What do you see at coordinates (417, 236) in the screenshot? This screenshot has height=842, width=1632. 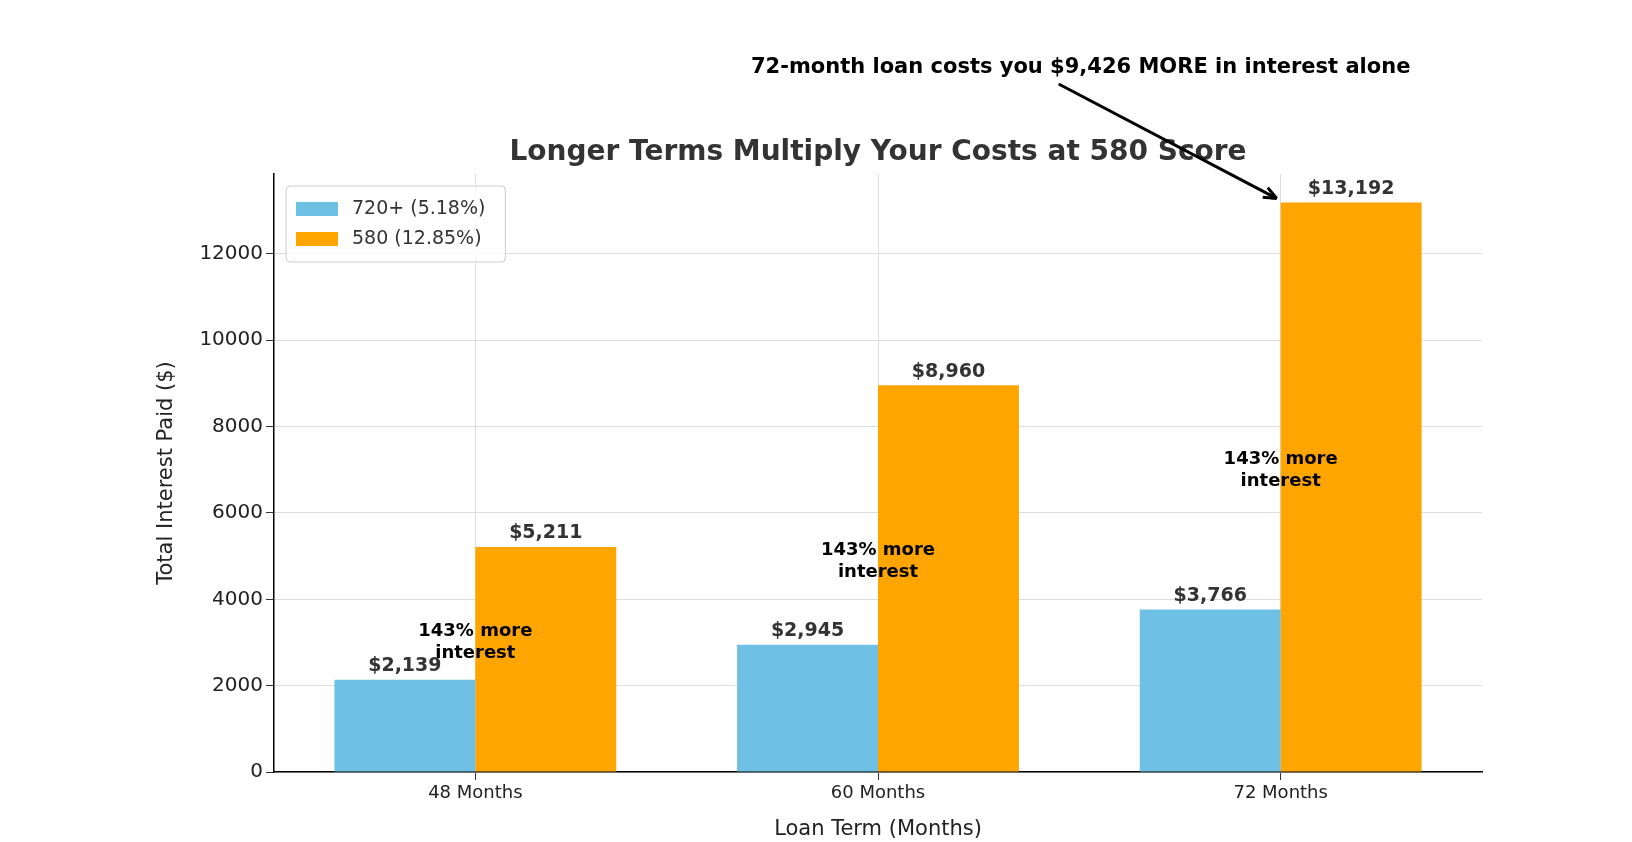 I see `legend-label: 580 (12.85%)` at bounding box center [417, 236].